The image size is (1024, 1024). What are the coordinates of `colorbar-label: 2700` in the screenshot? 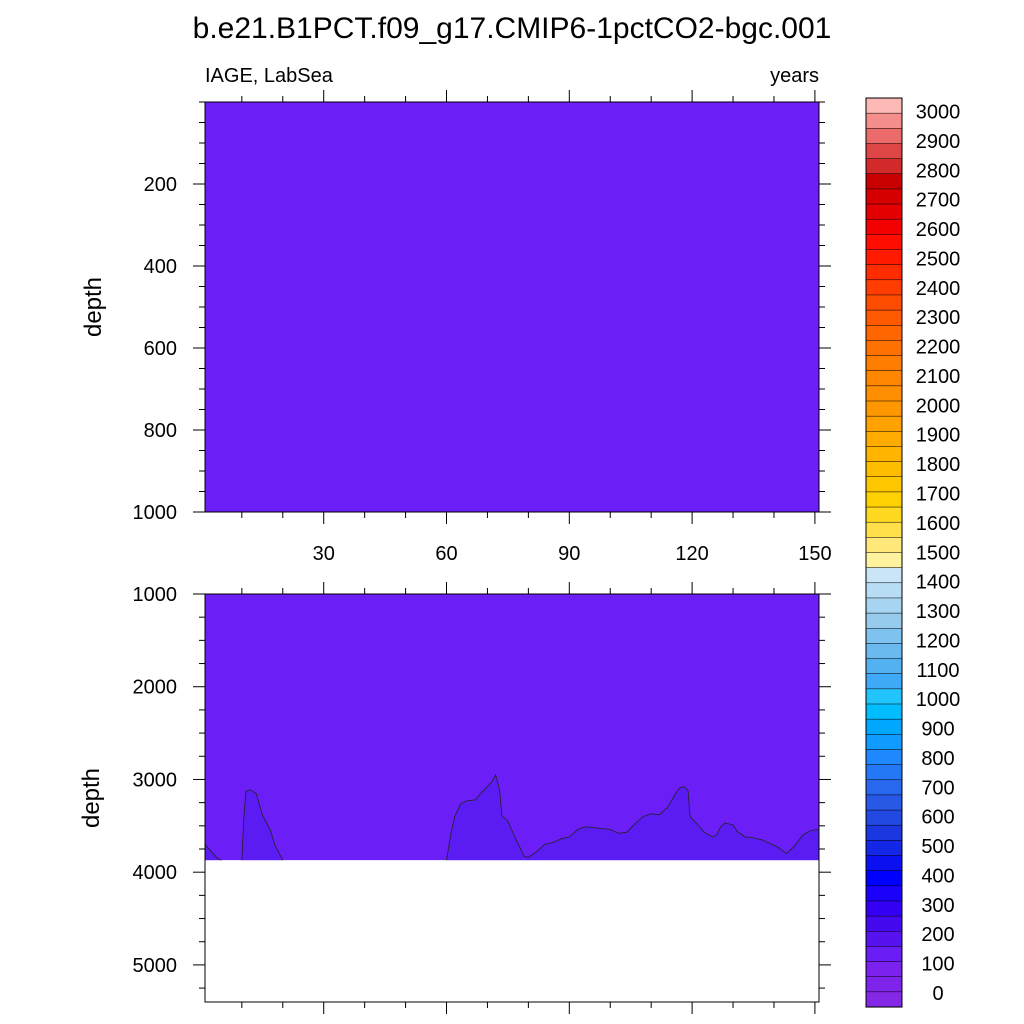 It's located at (938, 201).